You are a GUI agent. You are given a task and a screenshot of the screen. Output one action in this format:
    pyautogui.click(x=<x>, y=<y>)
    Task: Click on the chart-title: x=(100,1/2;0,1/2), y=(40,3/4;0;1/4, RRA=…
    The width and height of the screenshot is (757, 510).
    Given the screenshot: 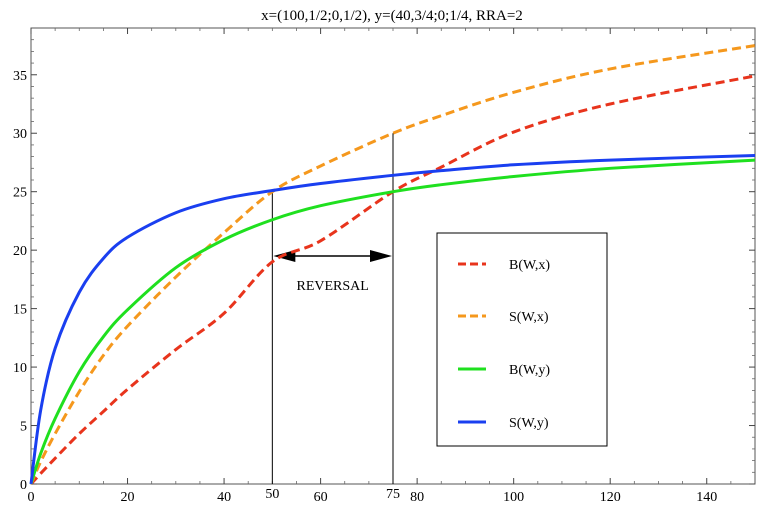 What is the action you would take?
    pyautogui.click(x=392, y=16)
    